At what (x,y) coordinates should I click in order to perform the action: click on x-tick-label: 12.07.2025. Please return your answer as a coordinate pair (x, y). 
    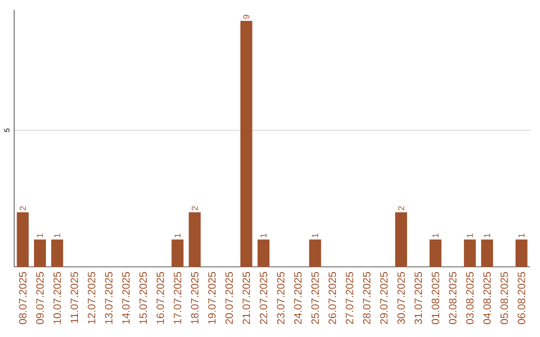
    Looking at the image, I should click on (92, 298).